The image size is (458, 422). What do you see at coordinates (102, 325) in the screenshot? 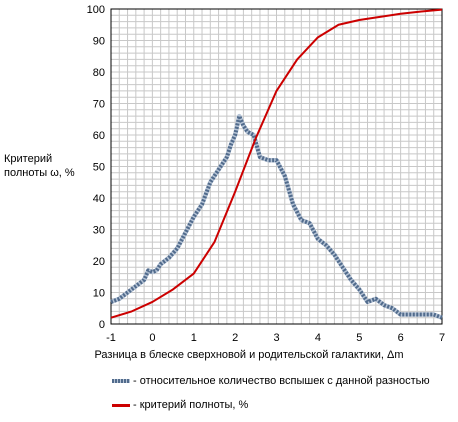
I see `y-tick-label: 0` at bounding box center [102, 325].